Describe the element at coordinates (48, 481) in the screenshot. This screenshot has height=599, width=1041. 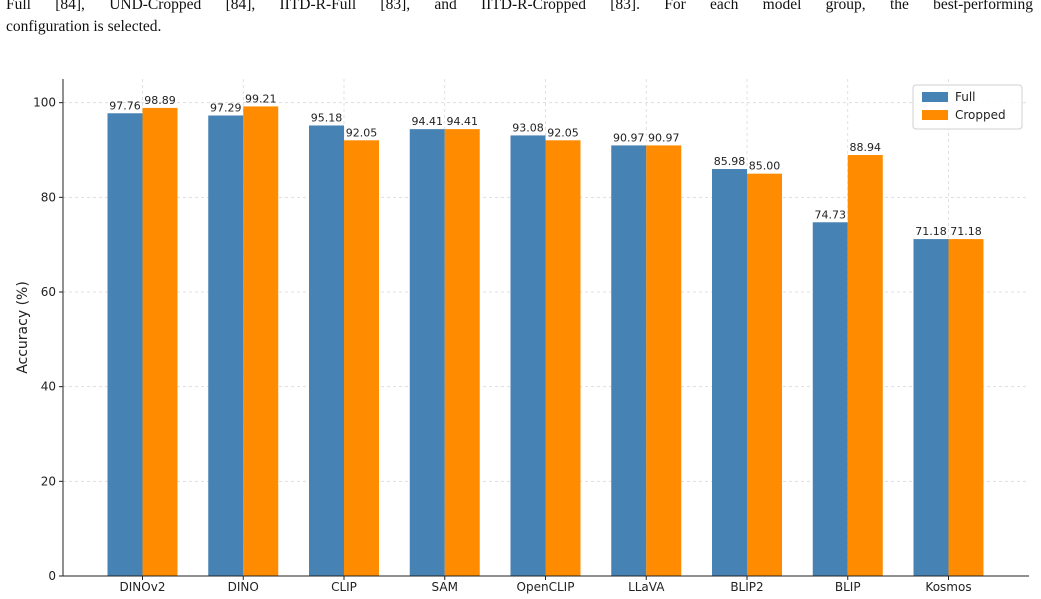
I see `y-tick-label-20: 20` at that location.